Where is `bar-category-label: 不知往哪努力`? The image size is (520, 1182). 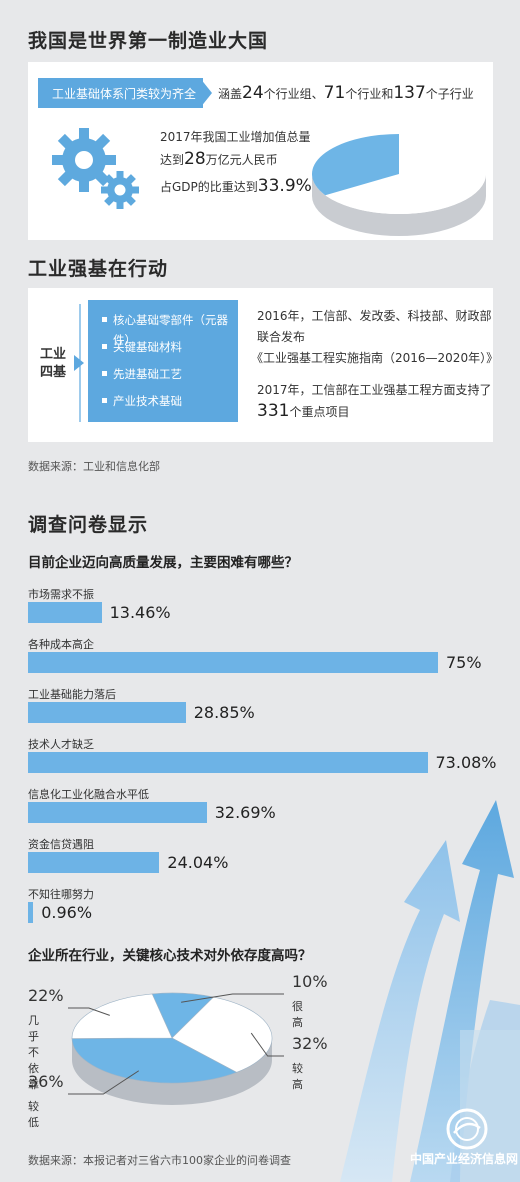 bar-category-label: 不知往哪努力 is located at coordinates (61, 894).